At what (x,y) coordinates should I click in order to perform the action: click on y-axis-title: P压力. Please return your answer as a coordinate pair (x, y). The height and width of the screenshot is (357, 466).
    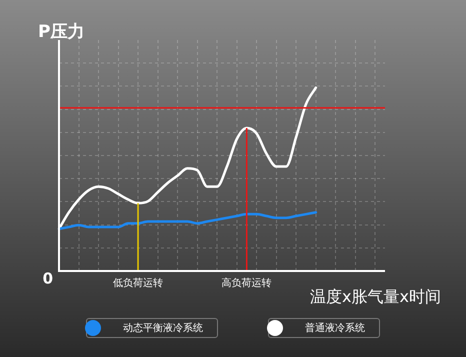
    Looking at the image, I should click on (61, 32).